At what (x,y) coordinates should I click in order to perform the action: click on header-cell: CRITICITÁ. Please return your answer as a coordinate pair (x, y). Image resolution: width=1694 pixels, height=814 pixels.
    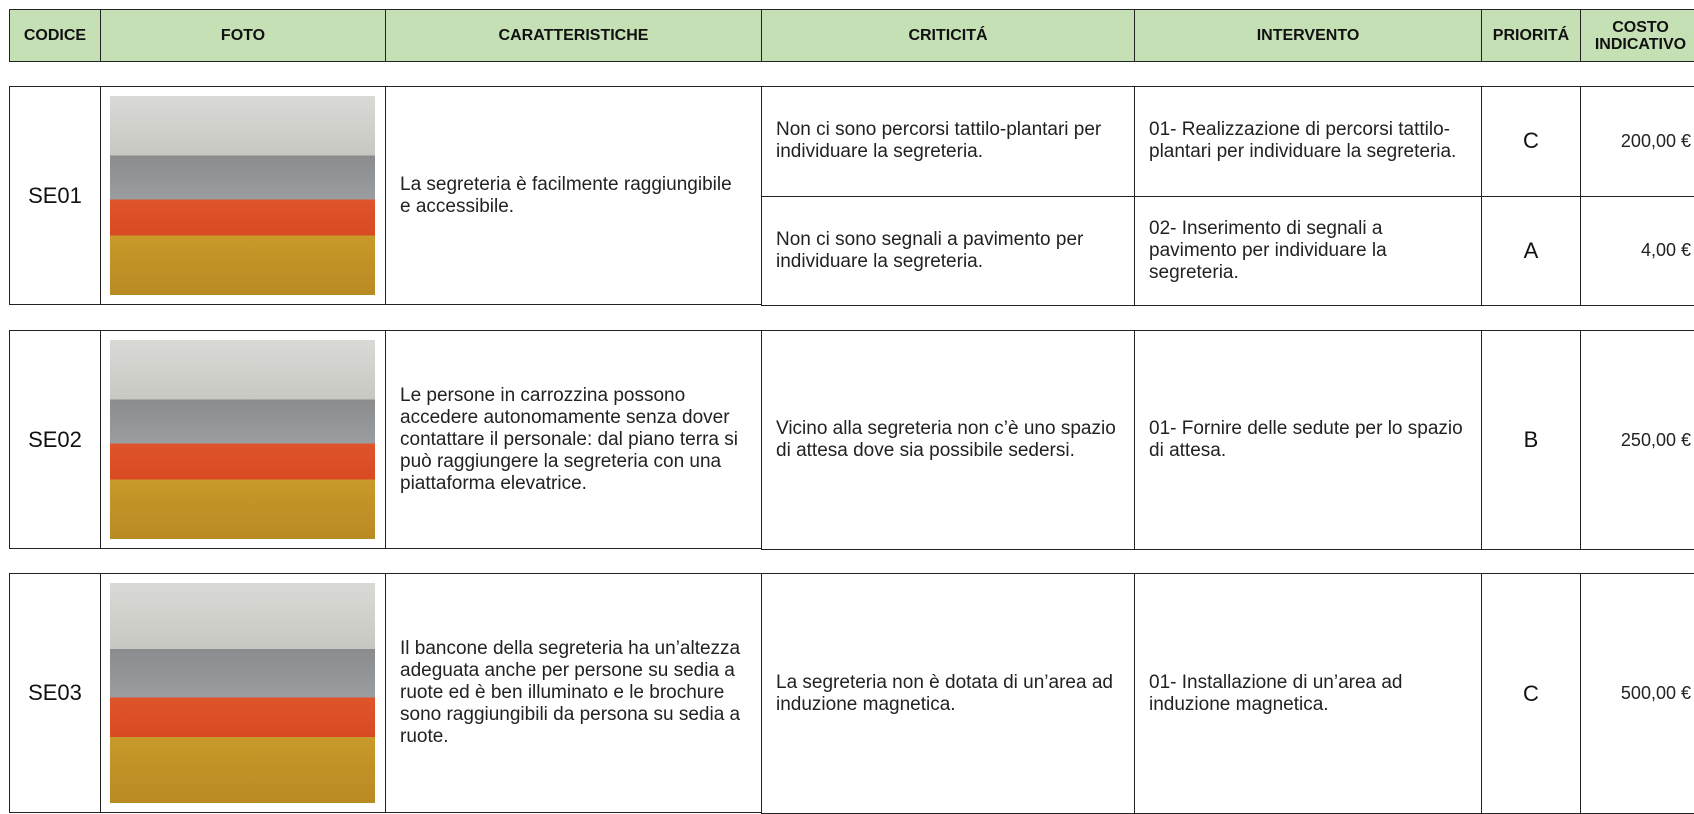
    Looking at the image, I should click on (948, 35).